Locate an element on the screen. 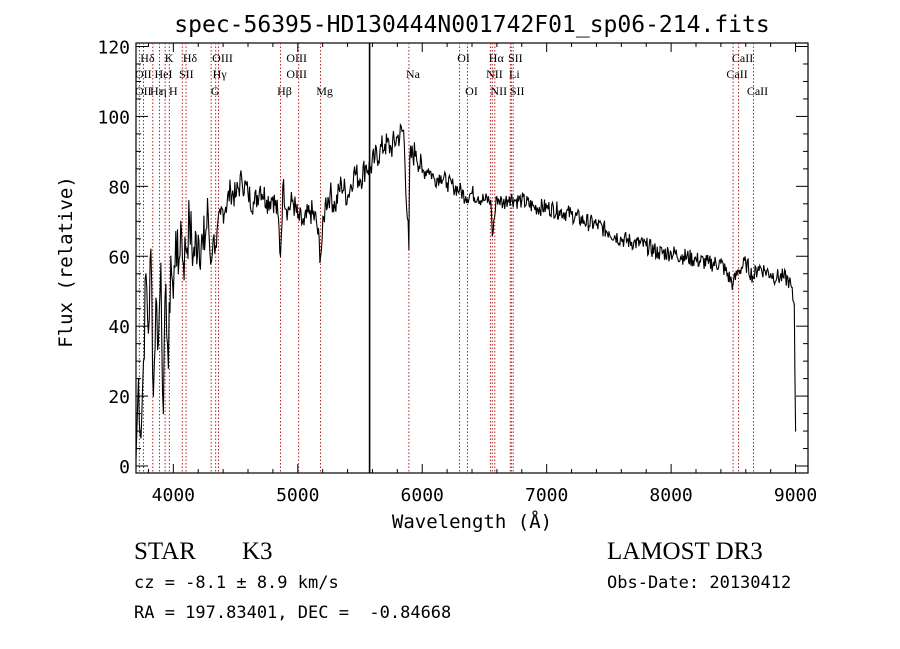 The width and height of the screenshot is (900, 649). x-tick-label: 9000 is located at coordinates (795, 495).